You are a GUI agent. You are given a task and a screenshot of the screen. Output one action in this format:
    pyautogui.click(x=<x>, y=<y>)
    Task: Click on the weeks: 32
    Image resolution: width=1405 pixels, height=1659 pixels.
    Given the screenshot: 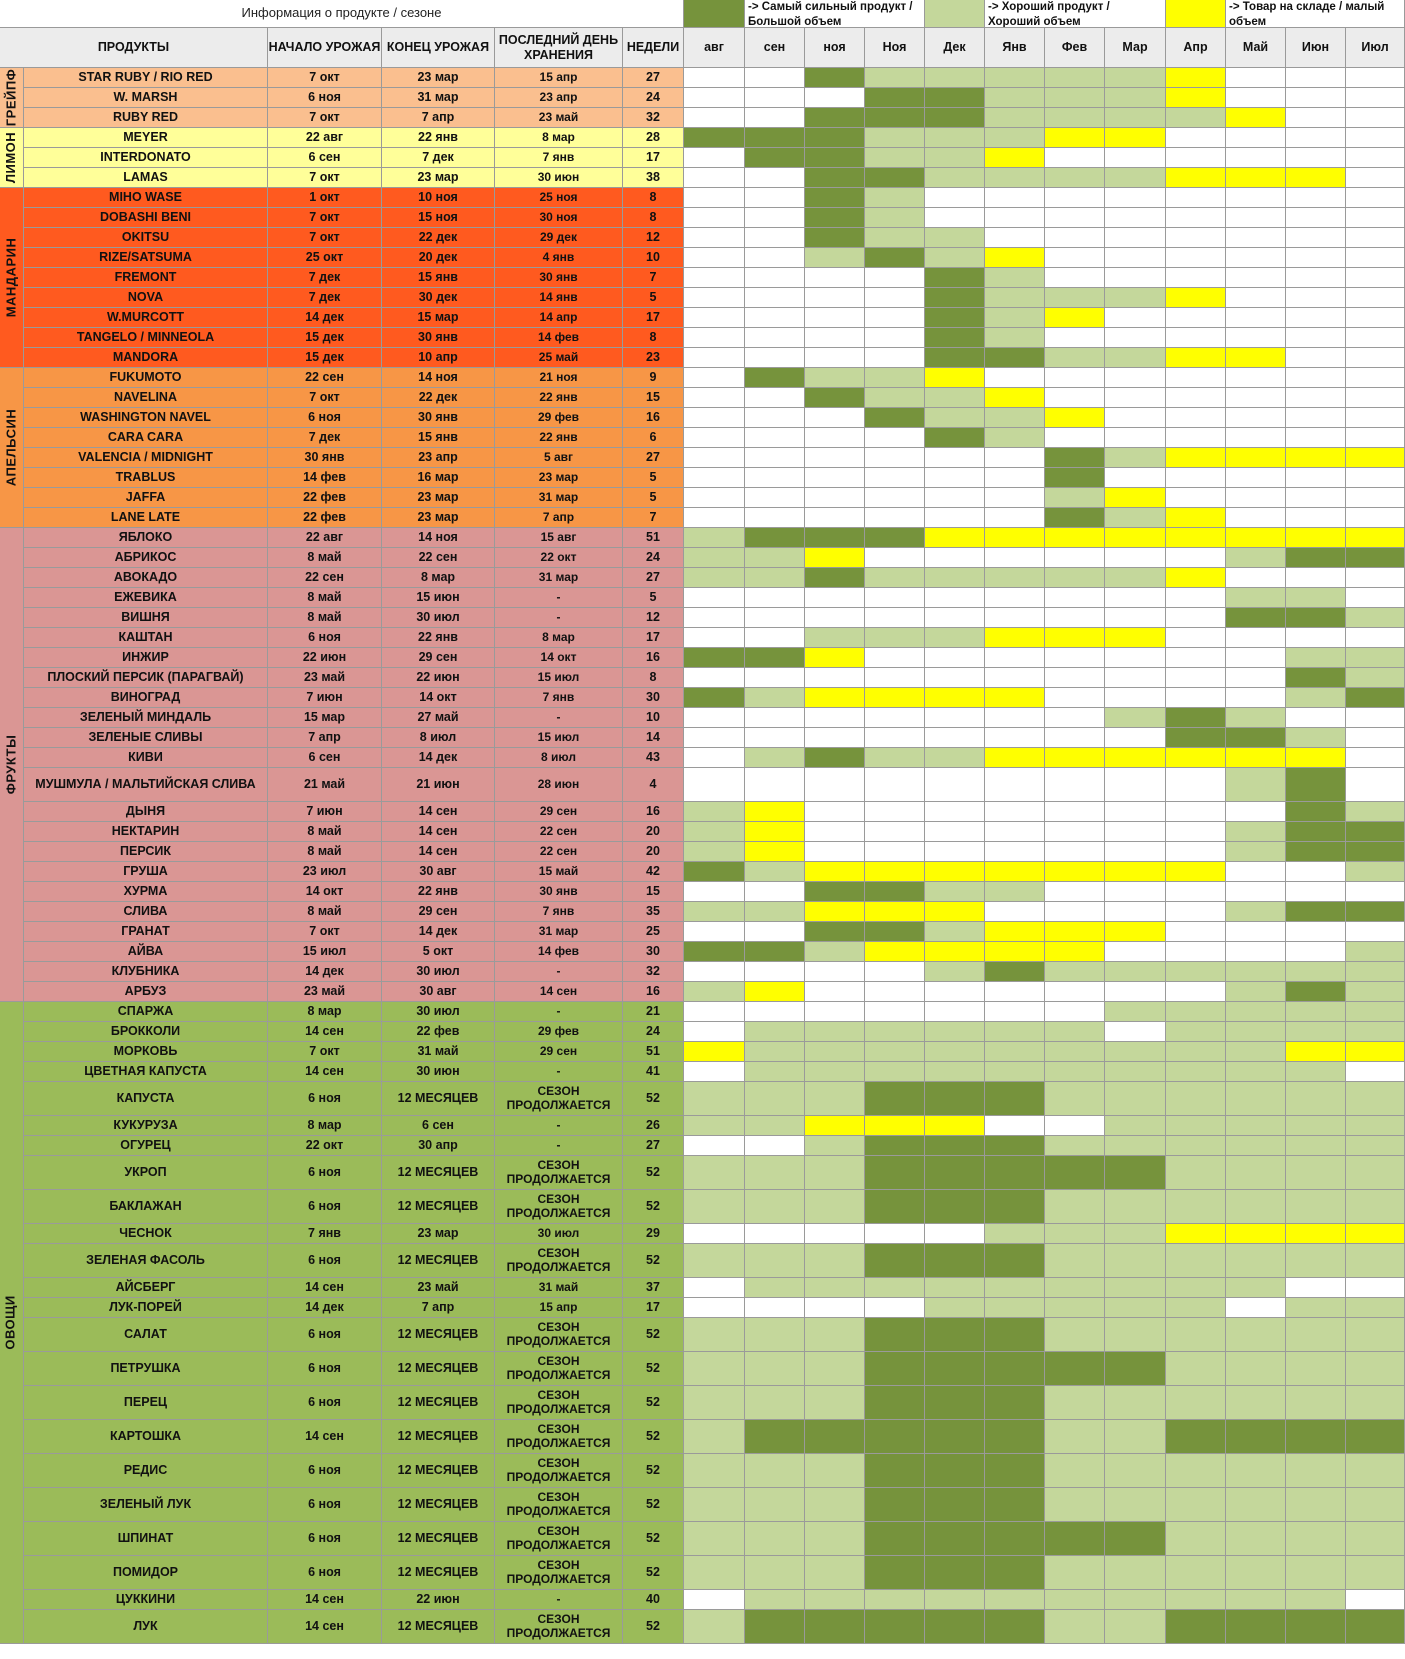 What is the action you would take?
    pyautogui.click(x=653, y=118)
    